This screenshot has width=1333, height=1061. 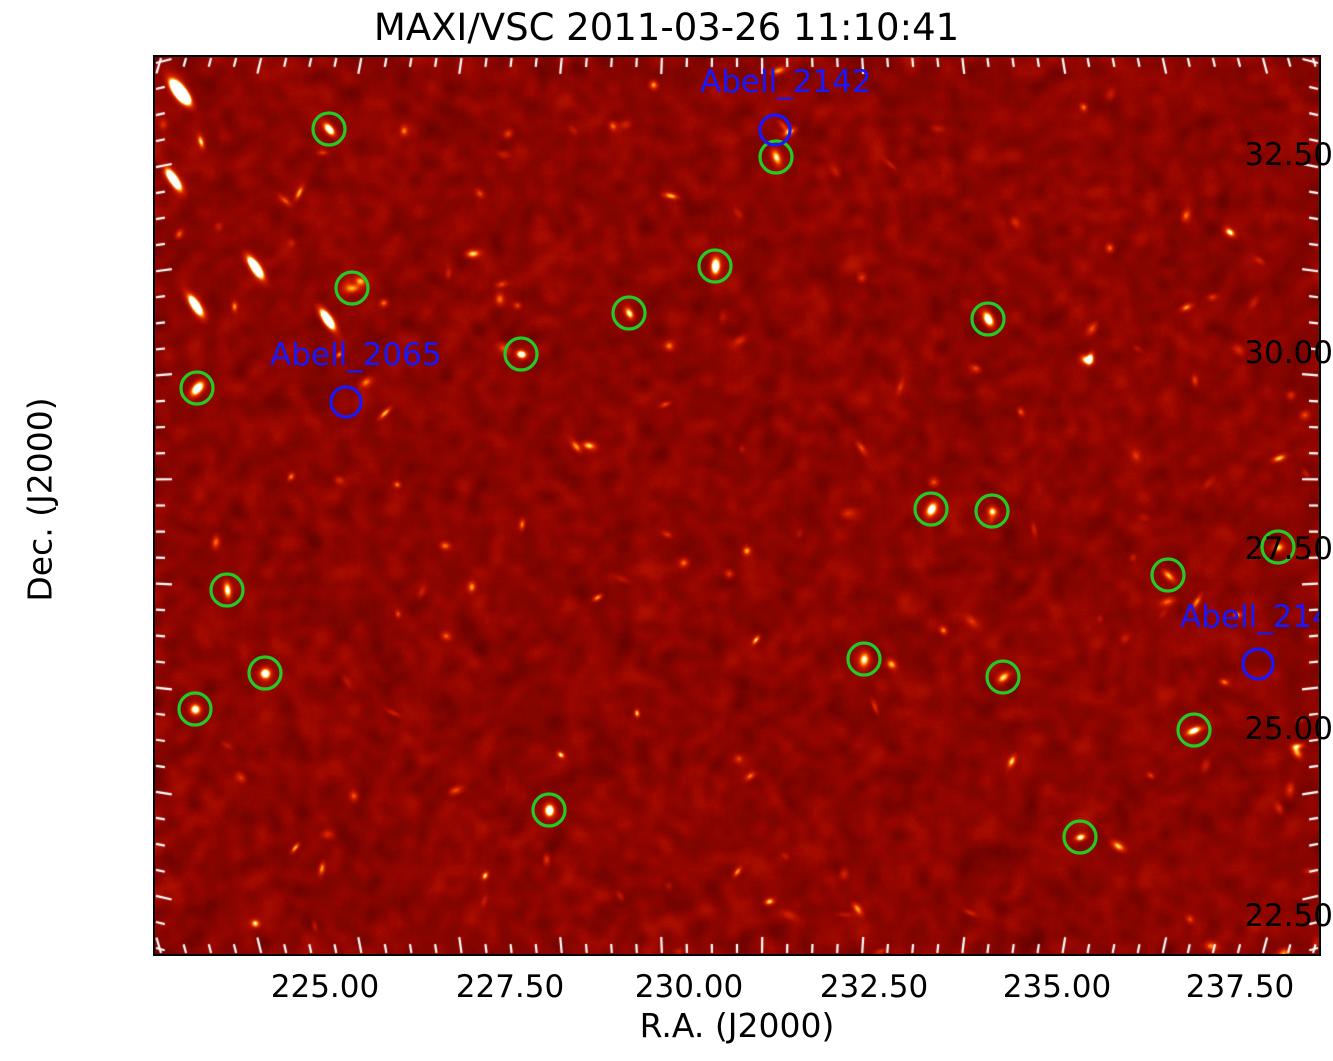 What do you see at coordinates (356, 355) in the screenshot?
I see `cluster-label-abell_2065: Abell_2065` at bounding box center [356, 355].